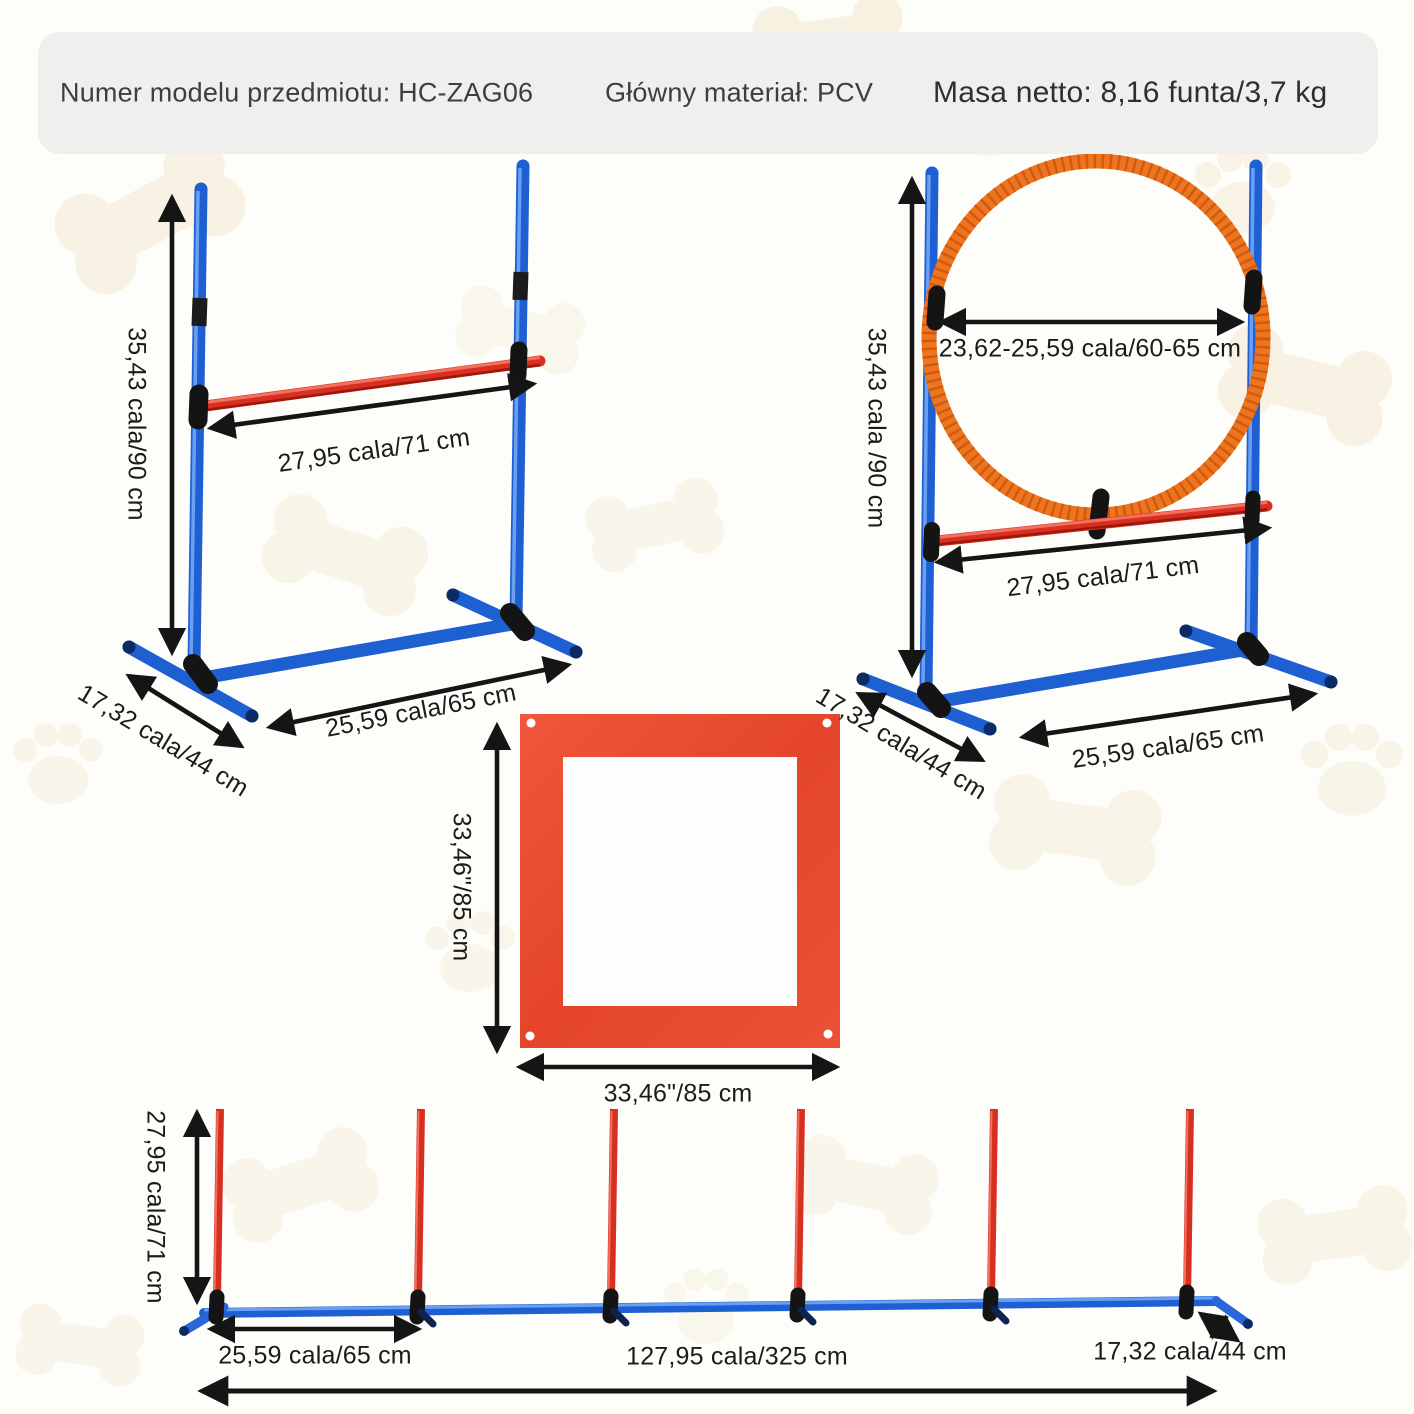 The width and height of the screenshot is (1414, 1414). I want to click on hoop-ring-diameter-label: 23,62-25,59 cala/60-65 cm, so click(1090, 348).